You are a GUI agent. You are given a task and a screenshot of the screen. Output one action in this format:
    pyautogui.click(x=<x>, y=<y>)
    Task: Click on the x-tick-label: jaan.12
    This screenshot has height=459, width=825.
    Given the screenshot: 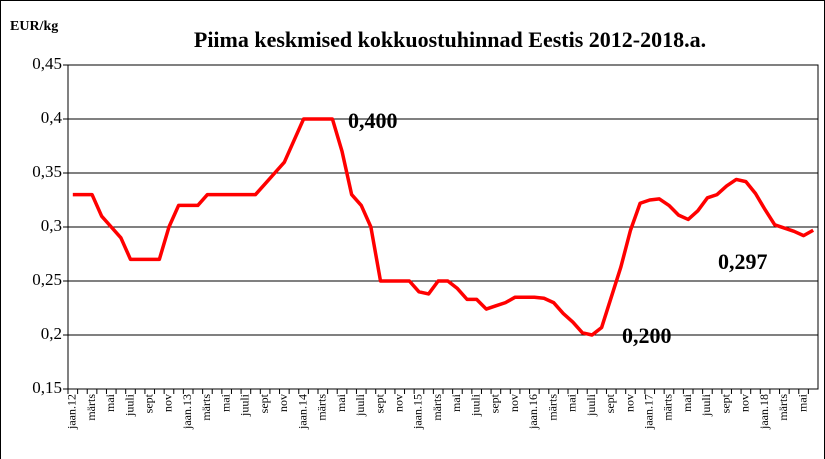 What is the action you would take?
    pyautogui.click(x=72, y=412)
    